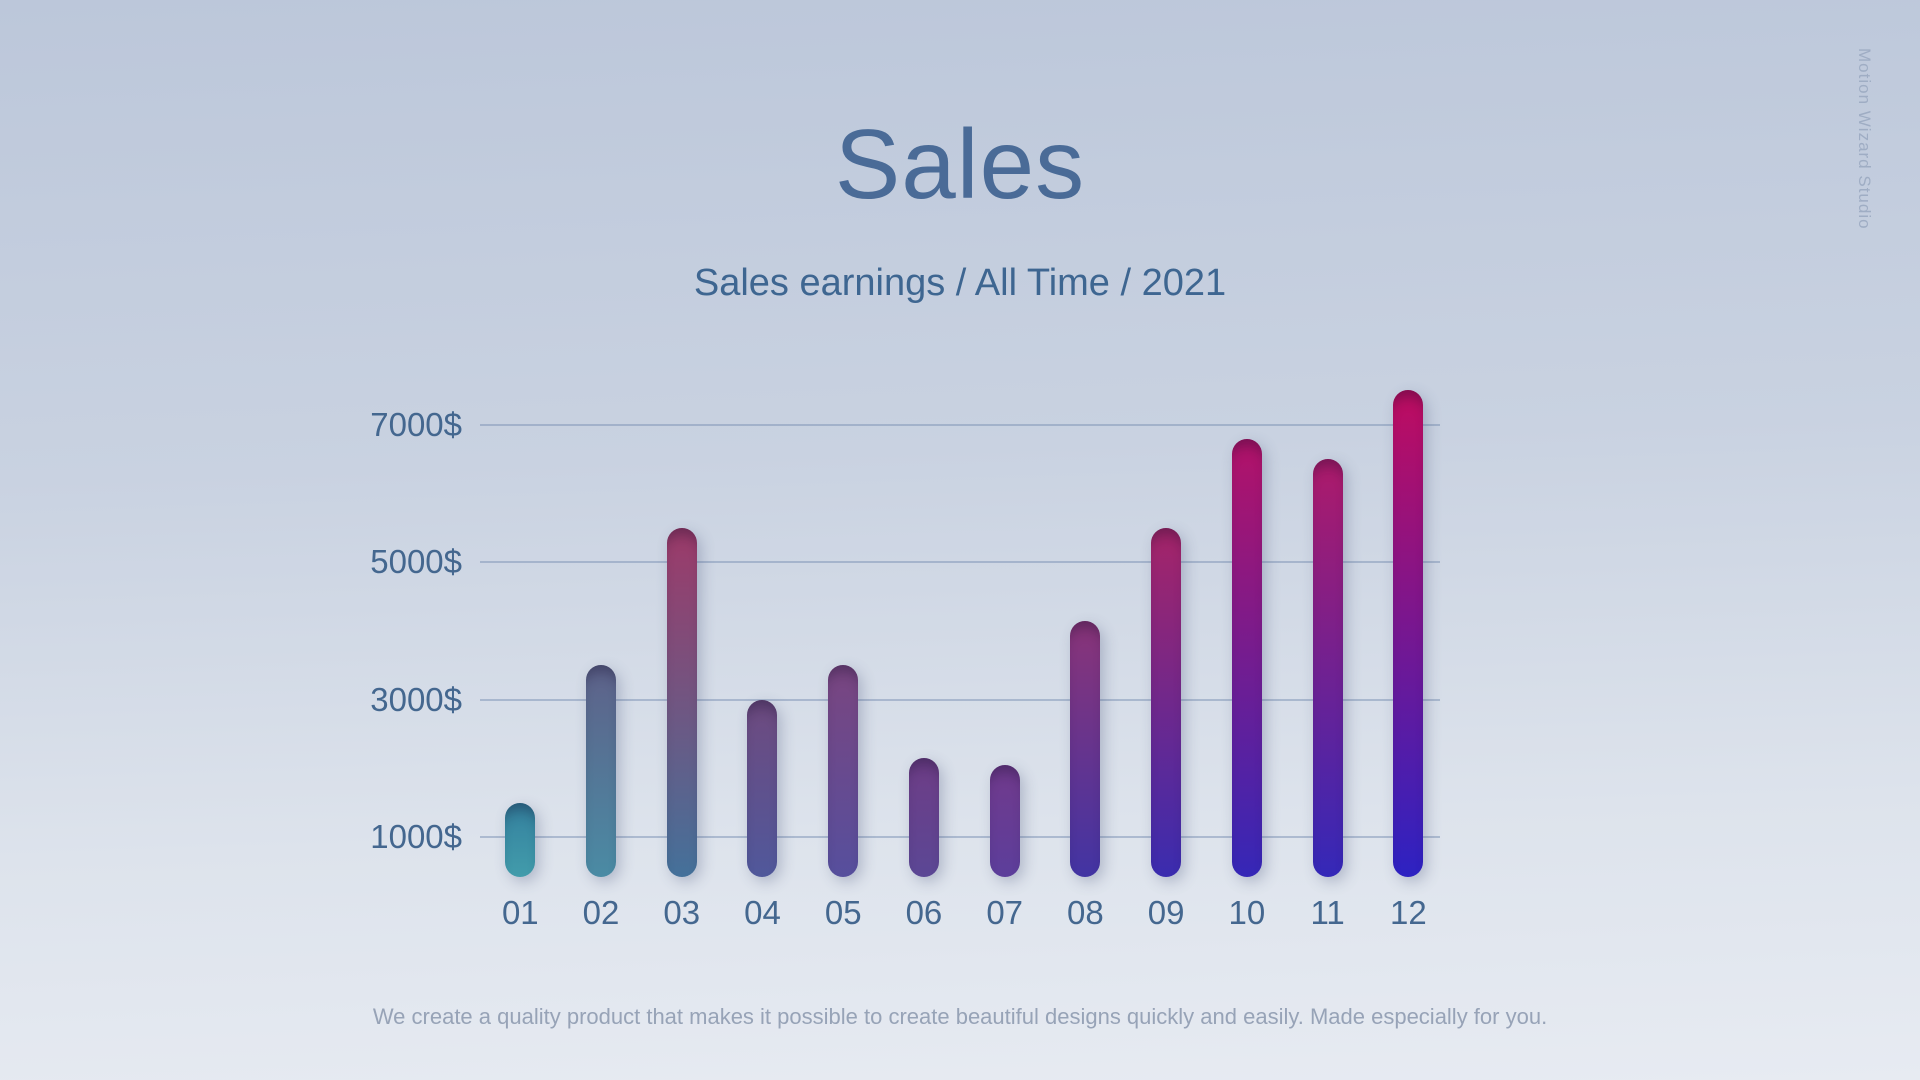  Describe the element at coordinates (416, 699) in the screenshot. I see `y-tick-label-3000: 3000$` at that location.